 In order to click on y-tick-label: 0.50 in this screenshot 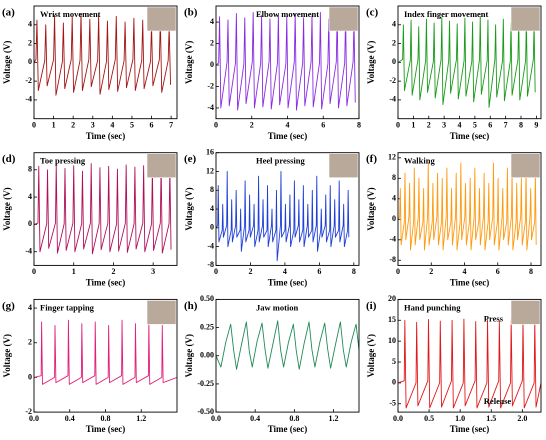, I will do `click(207, 298)`.